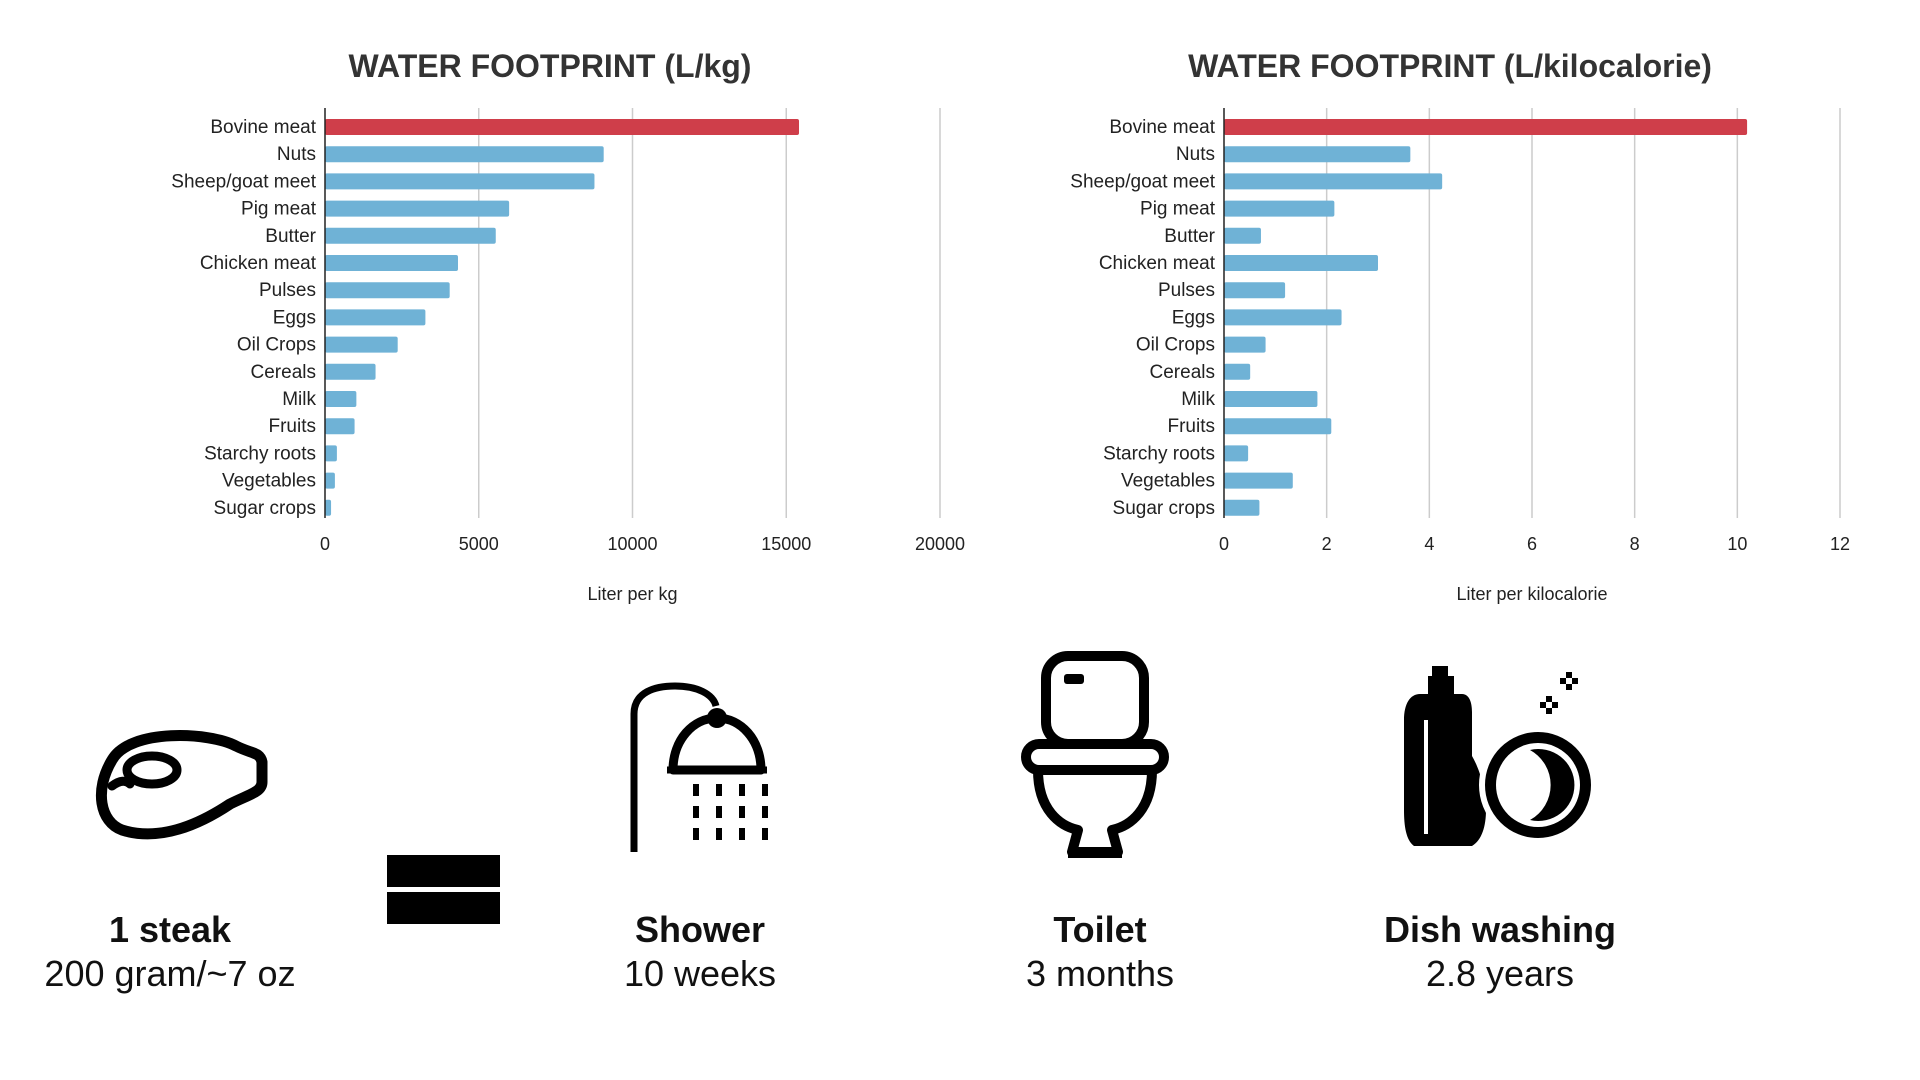  What do you see at coordinates (290, 236) in the screenshot?
I see `chart1-category-label: Butter` at bounding box center [290, 236].